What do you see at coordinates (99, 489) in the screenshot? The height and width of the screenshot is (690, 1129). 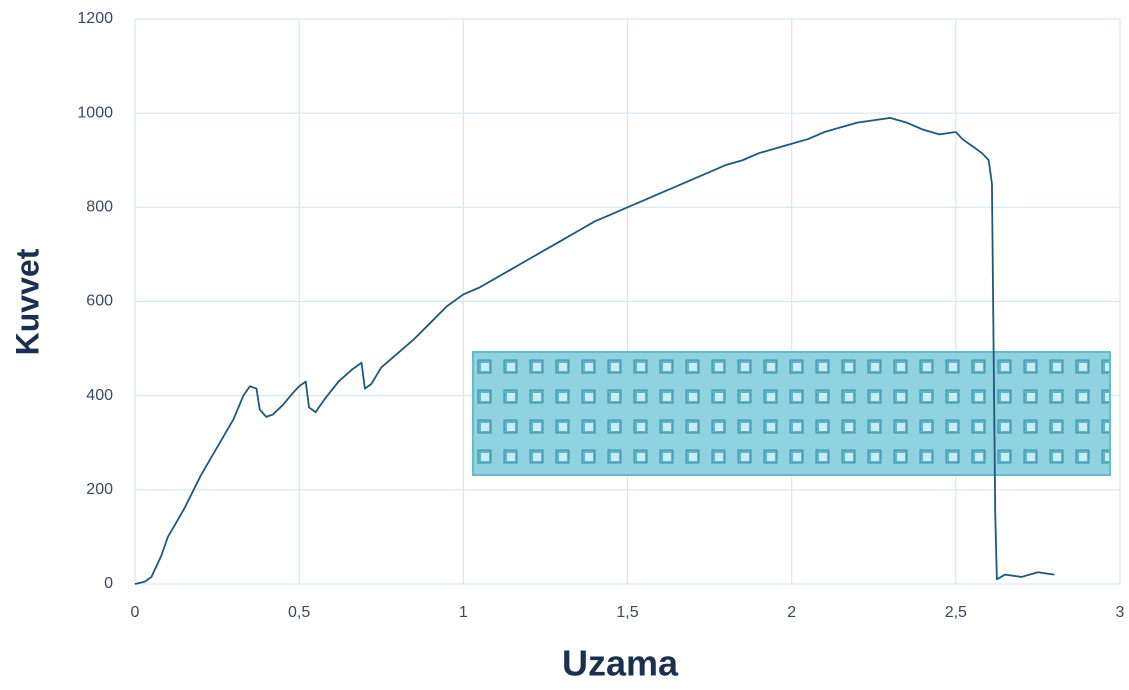 I see `y-tick-label: 200` at bounding box center [99, 489].